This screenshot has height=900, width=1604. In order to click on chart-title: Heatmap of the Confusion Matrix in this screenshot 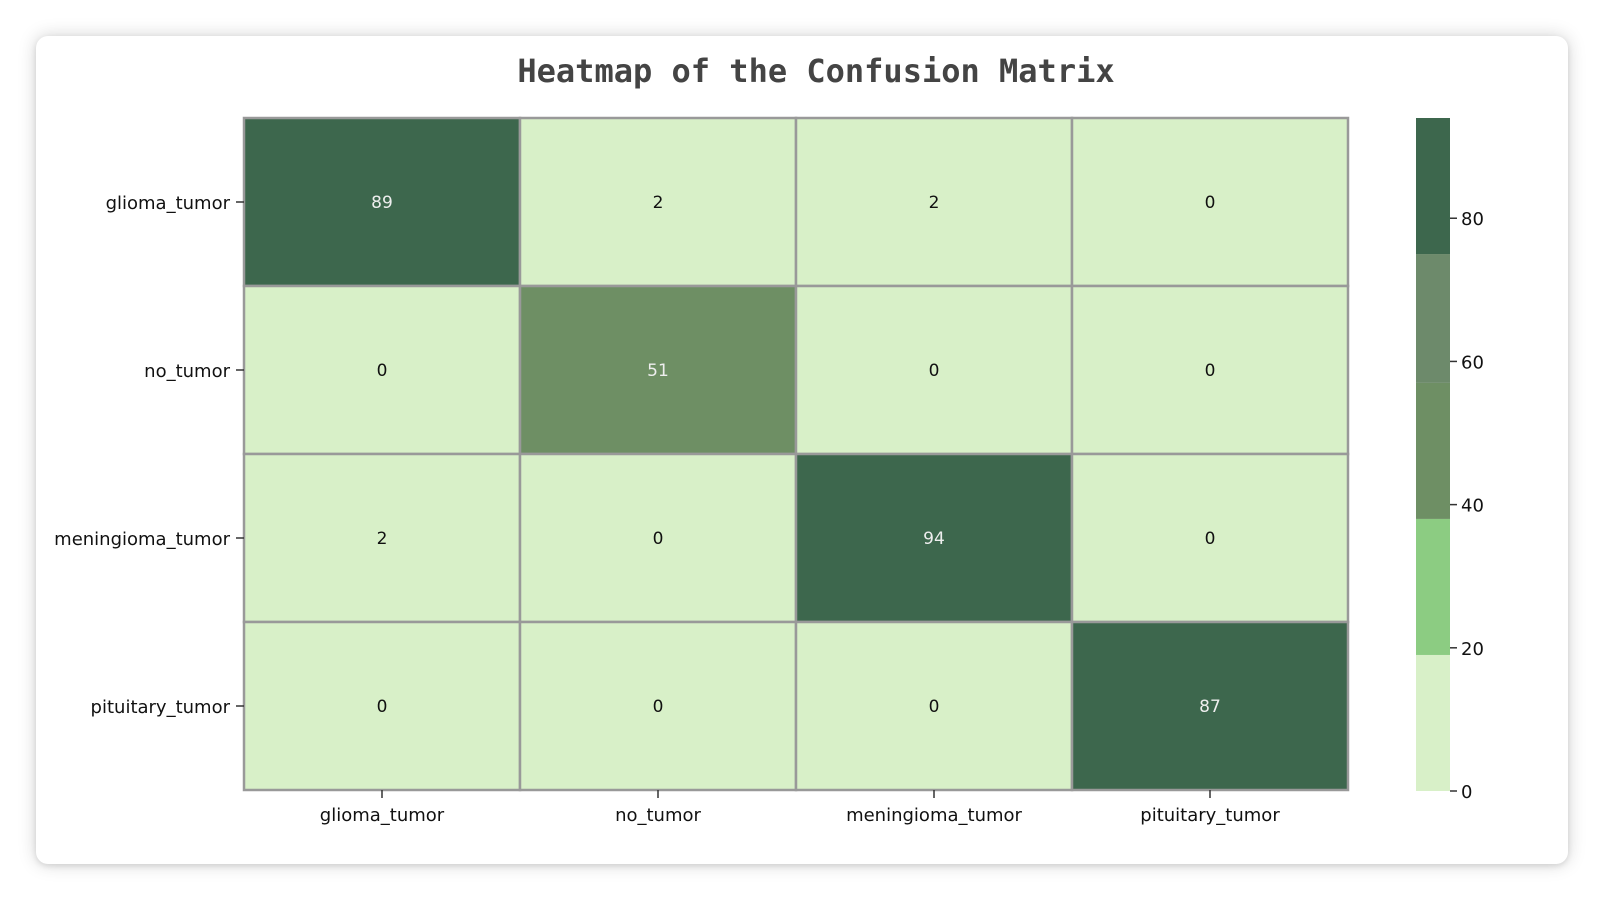, I will do `click(815, 71)`.